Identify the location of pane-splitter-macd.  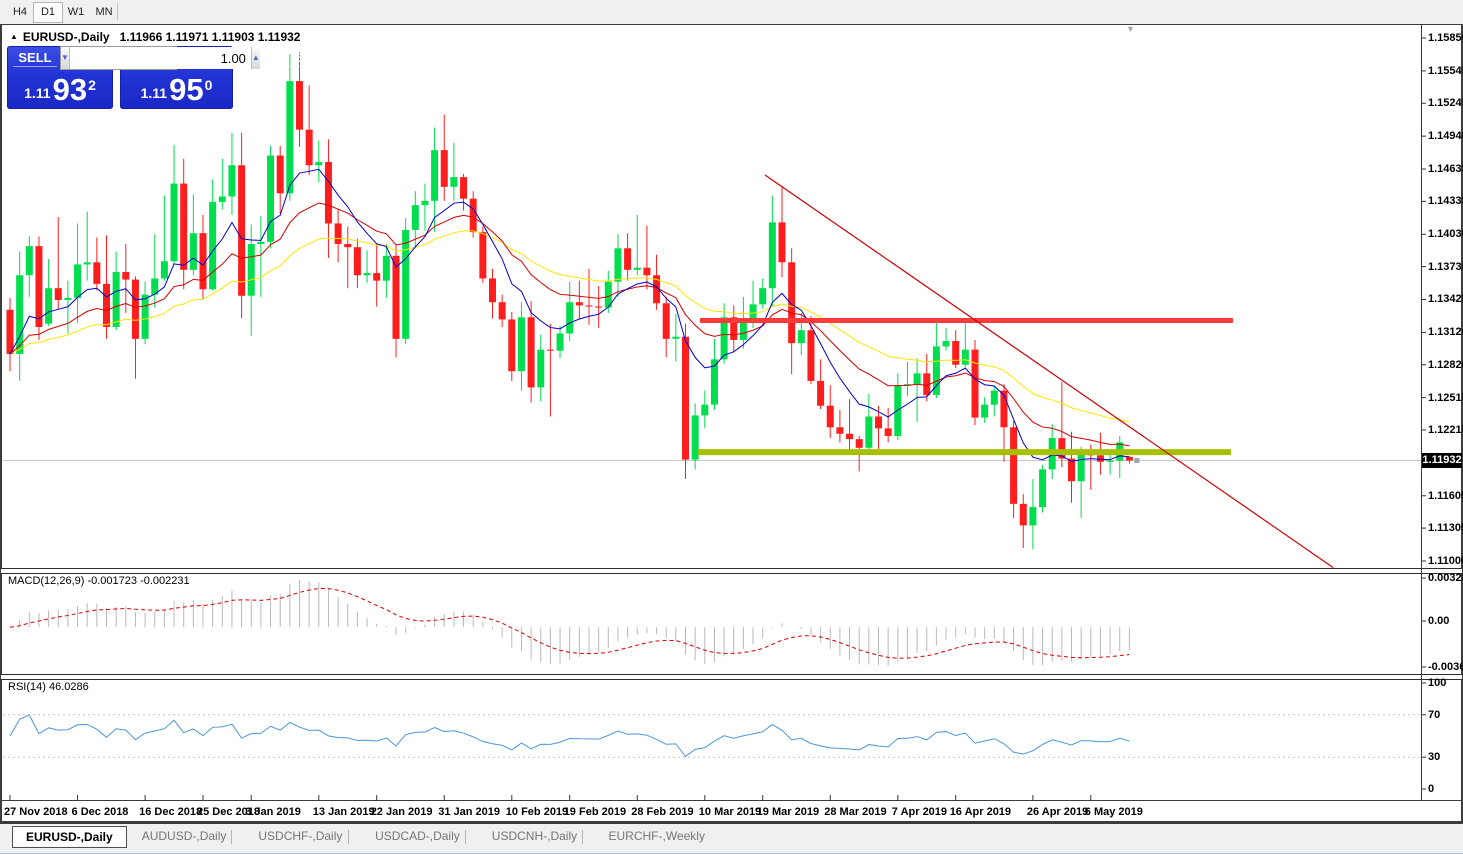
(731, 571).